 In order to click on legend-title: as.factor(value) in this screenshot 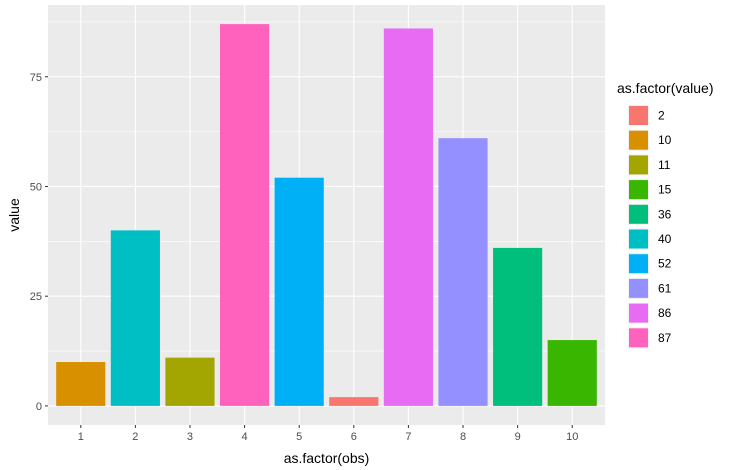, I will do `click(665, 88)`.